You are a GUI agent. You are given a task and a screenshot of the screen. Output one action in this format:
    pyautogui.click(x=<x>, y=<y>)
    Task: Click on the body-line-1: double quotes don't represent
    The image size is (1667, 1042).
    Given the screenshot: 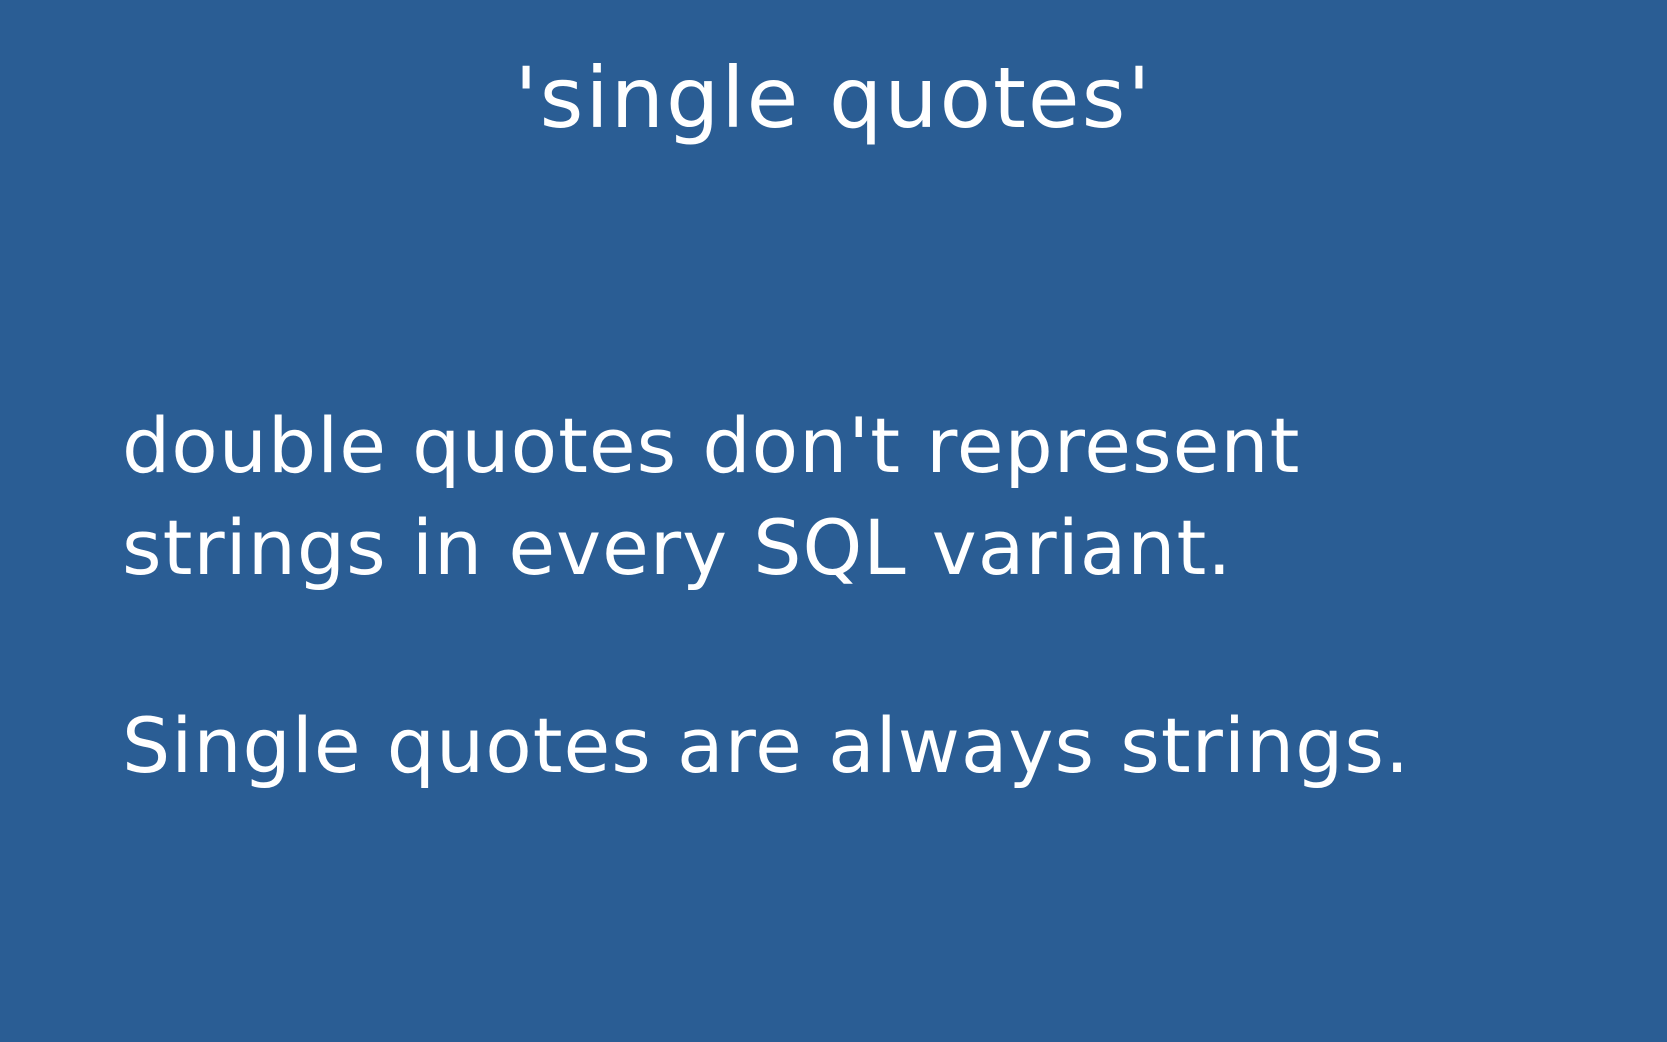 What is the action you would take?
    pyautogui.click(x=711, y=445)
    